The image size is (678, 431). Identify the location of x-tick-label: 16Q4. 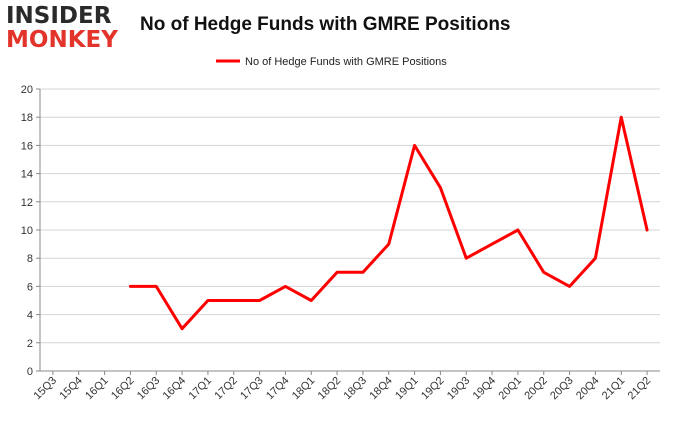
(175, 389).